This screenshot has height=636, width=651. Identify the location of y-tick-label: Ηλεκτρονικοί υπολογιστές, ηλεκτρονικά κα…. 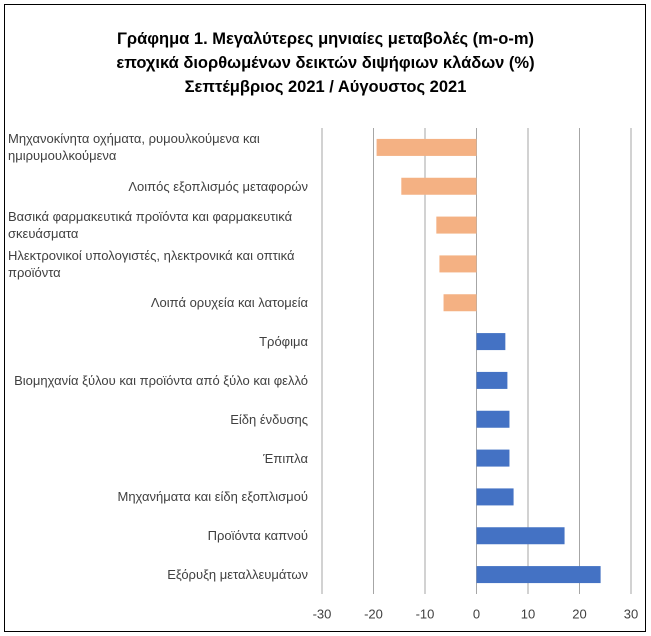
(151, 263).